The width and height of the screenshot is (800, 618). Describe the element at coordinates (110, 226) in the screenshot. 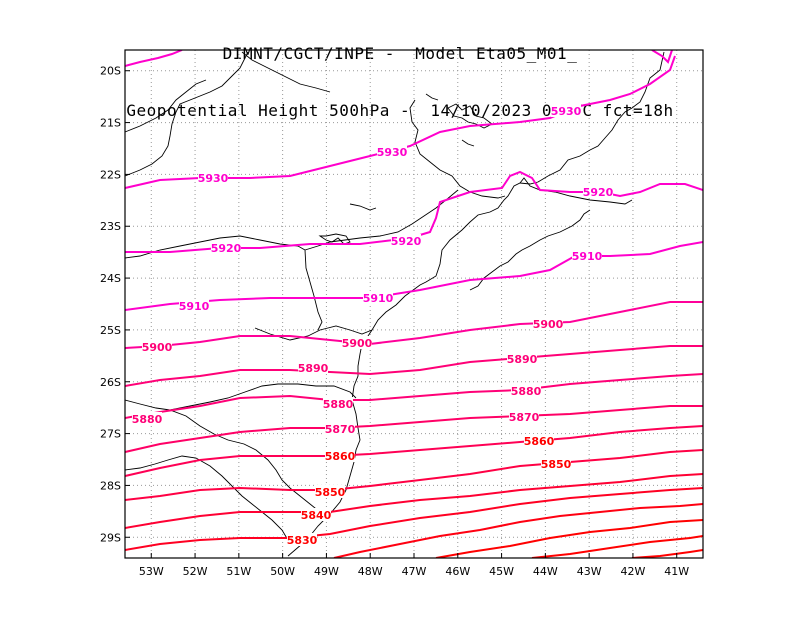

I see `lat-label: 23S` at that location.